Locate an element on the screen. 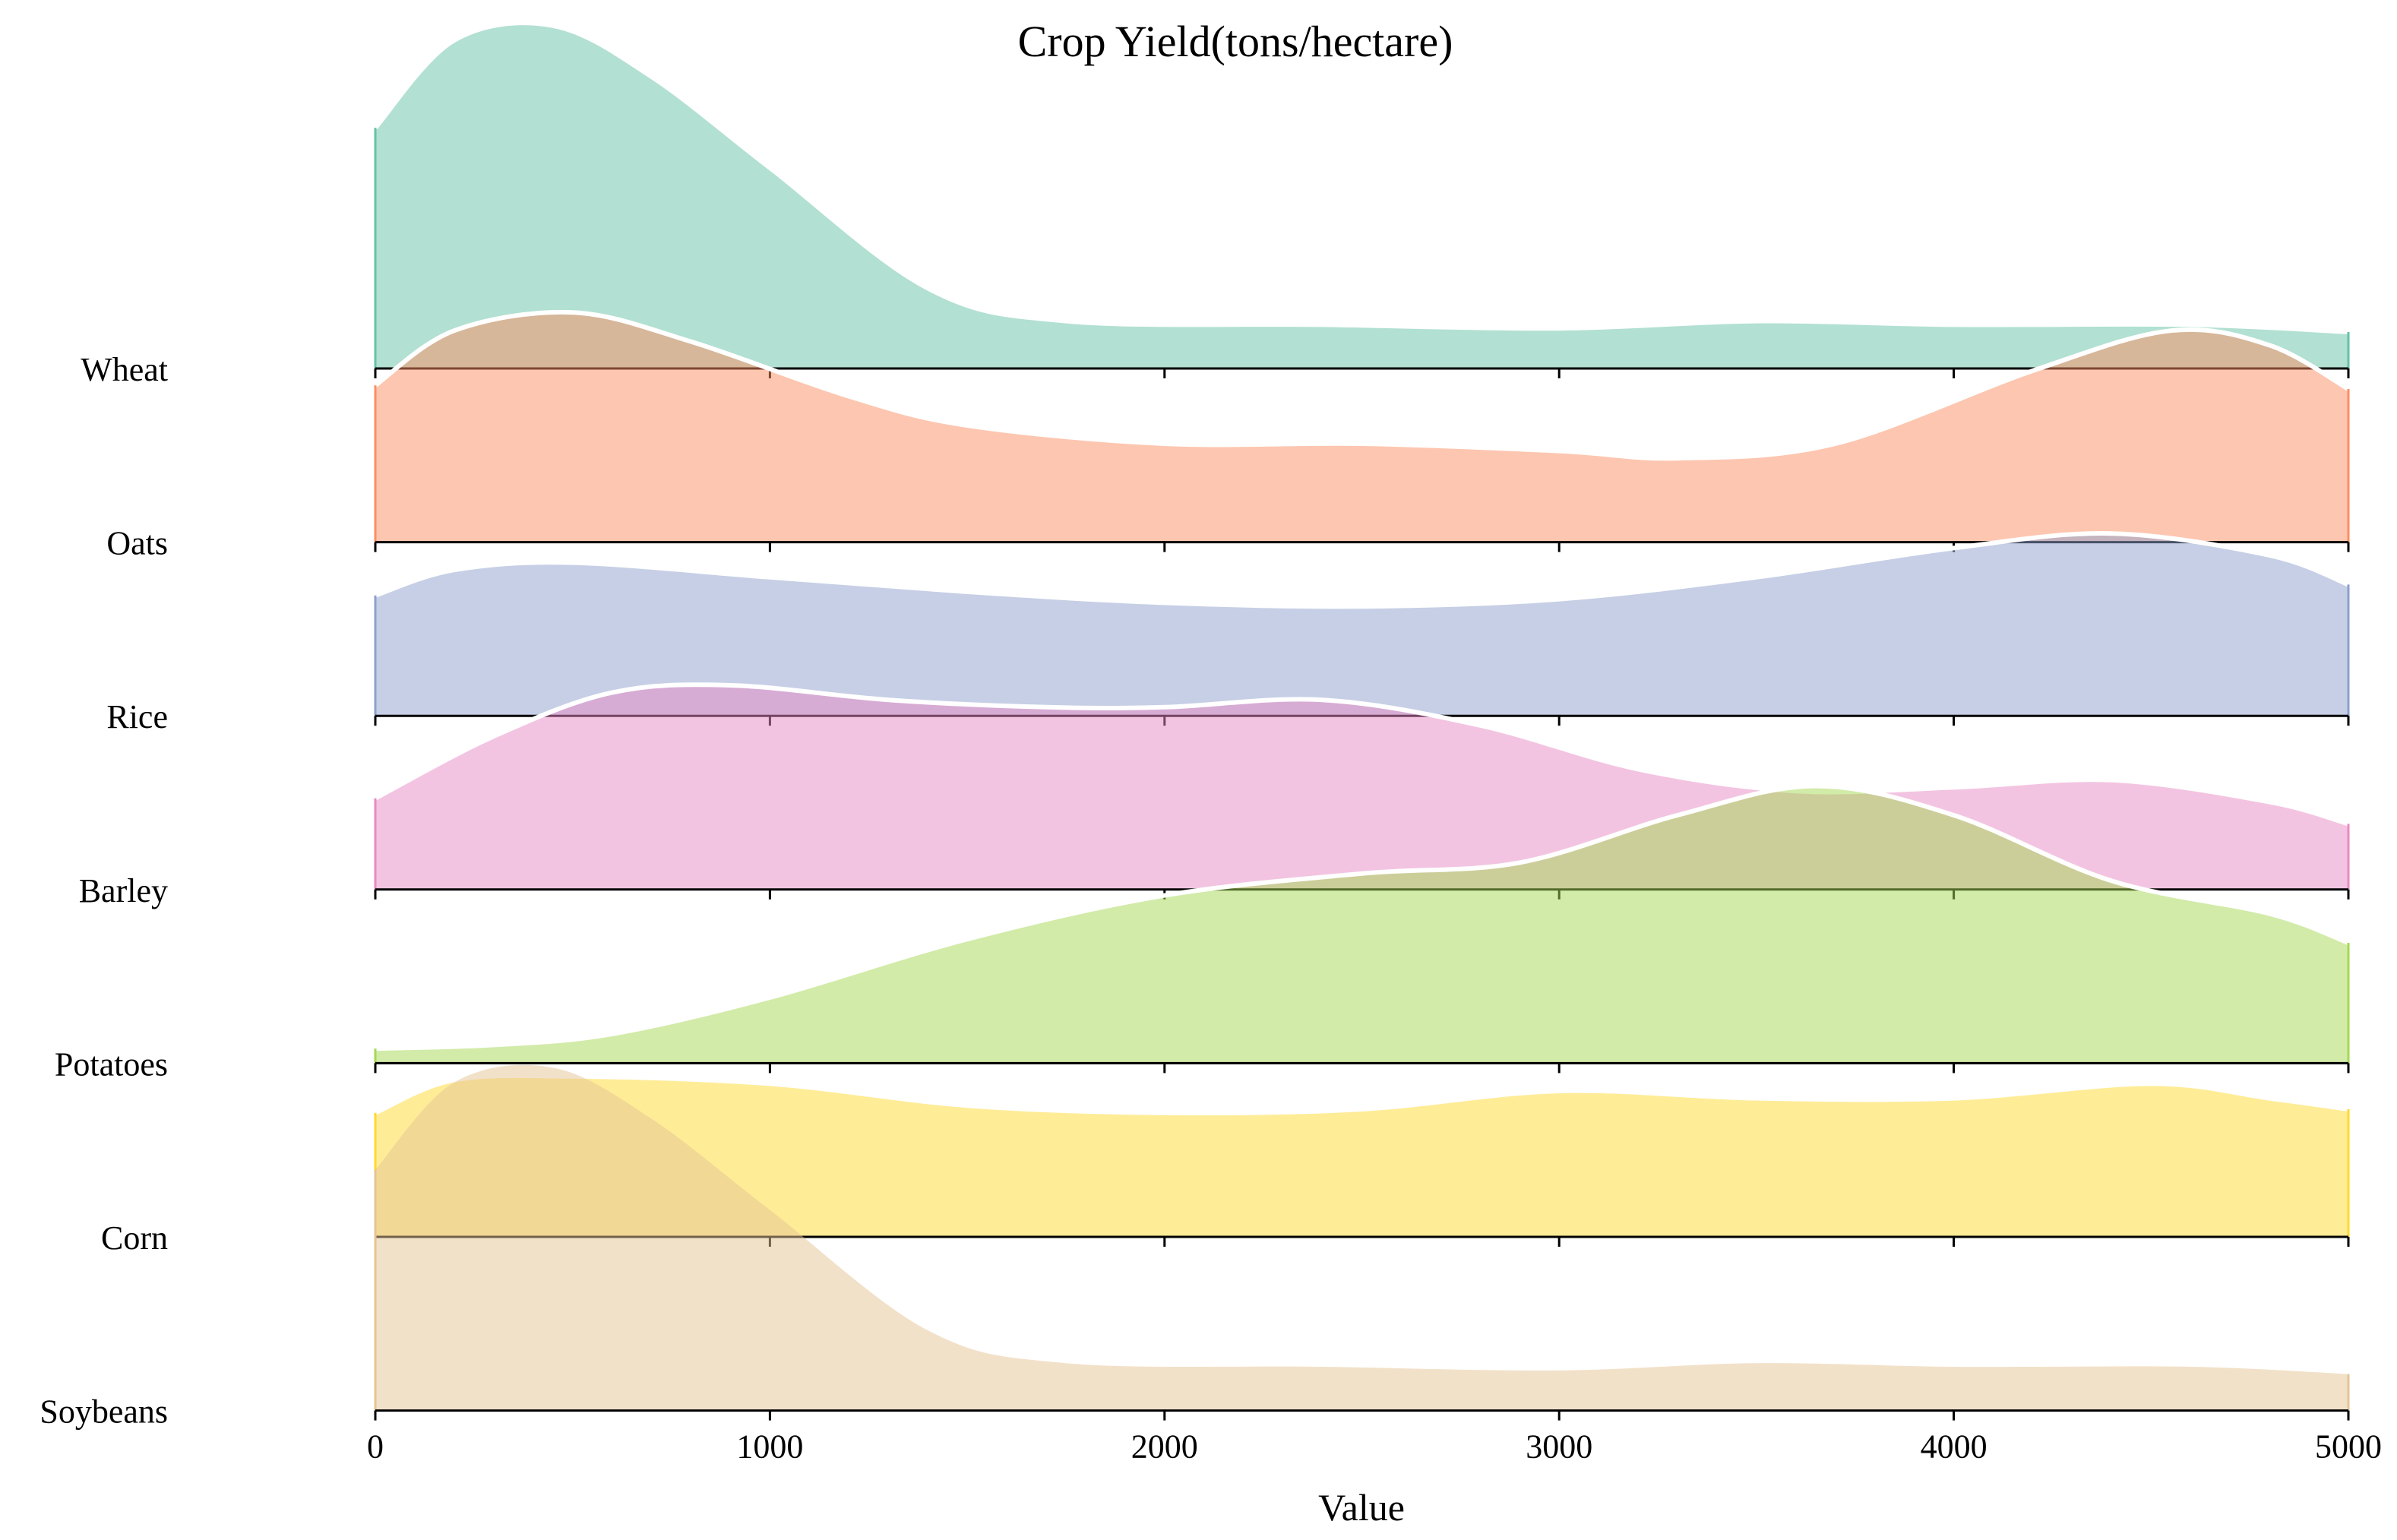  ridge-area-rice is located at coordinates (1361, 624).